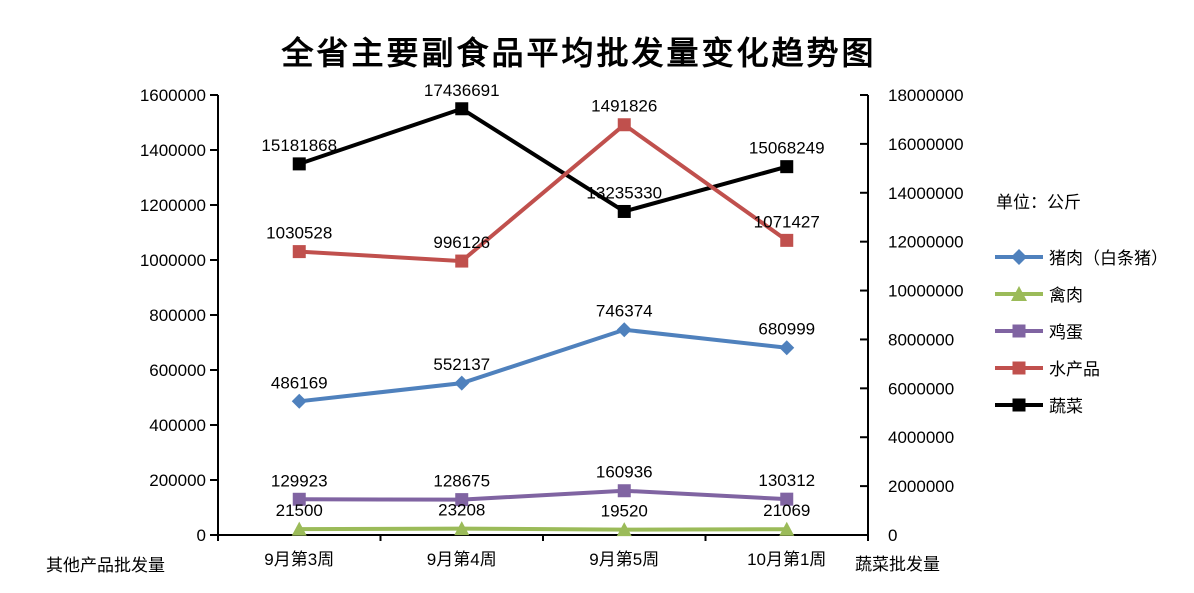 This screenshot has width=1194, height=593. I want to click on svg-text: 1600000, so click(173, 95).